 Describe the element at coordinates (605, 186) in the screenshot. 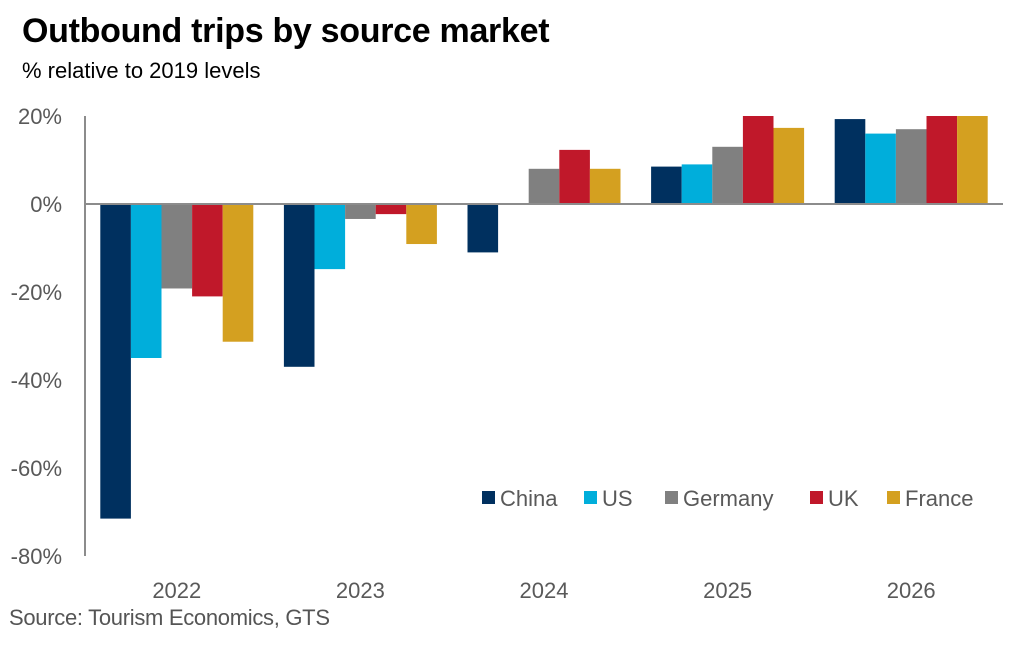

I see `bar-france-2024` at that location.